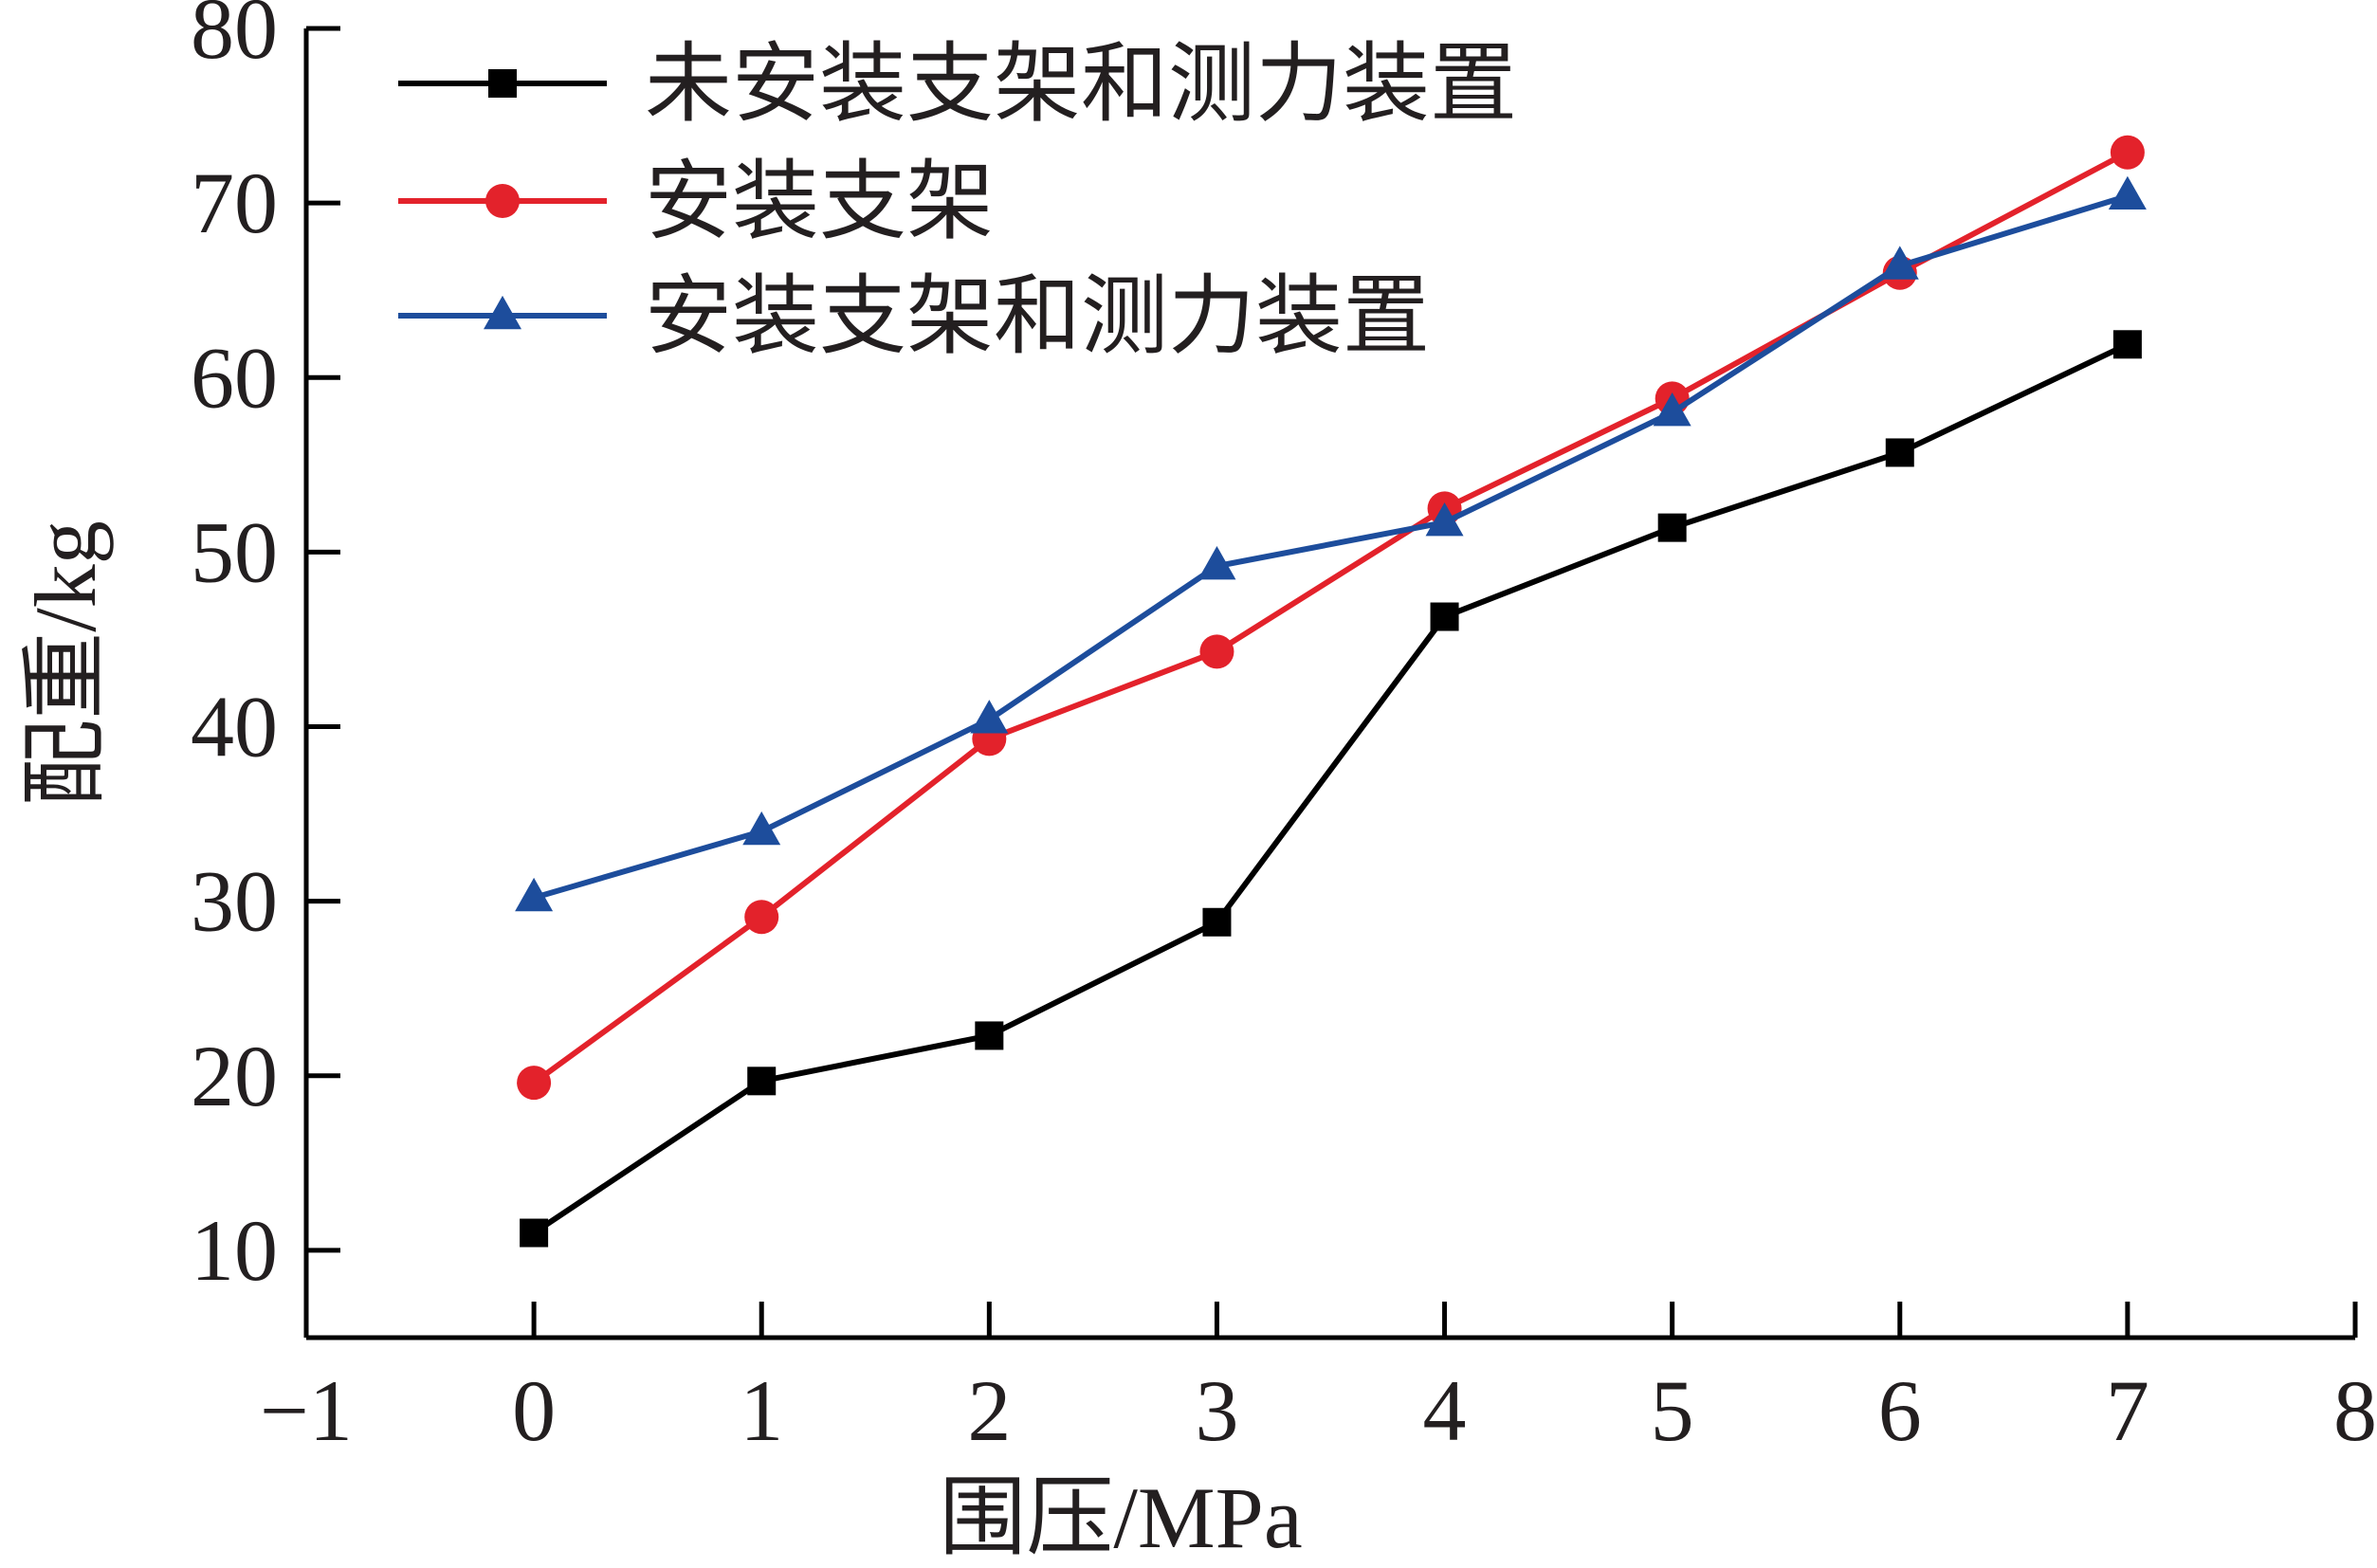 The image size is (2377, 1568). I want to click on legend-item: 未安装支架和测力装置, so click(957, 84).